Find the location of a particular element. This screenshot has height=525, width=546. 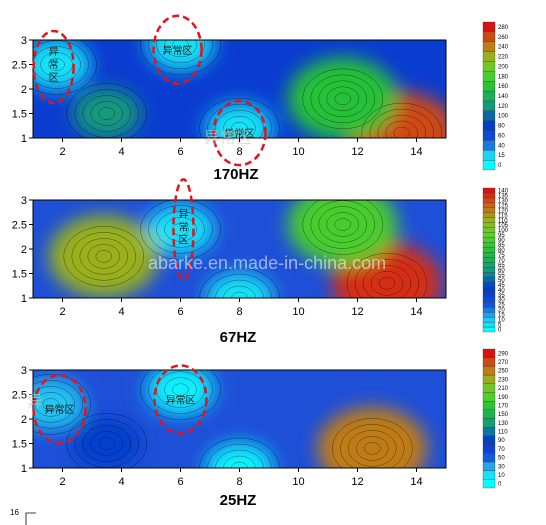

colorbar-tick-label: 95 is located at coordinates (501, 236).